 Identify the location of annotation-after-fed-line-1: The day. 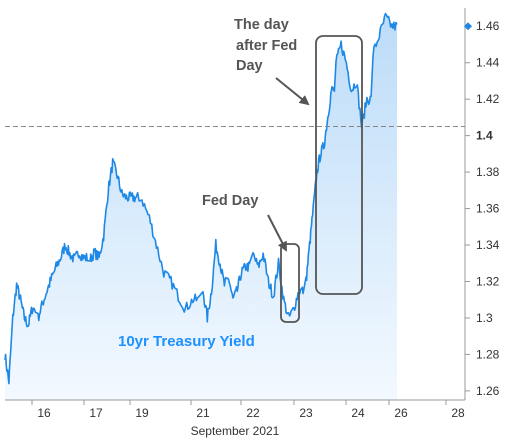
(261, 25).